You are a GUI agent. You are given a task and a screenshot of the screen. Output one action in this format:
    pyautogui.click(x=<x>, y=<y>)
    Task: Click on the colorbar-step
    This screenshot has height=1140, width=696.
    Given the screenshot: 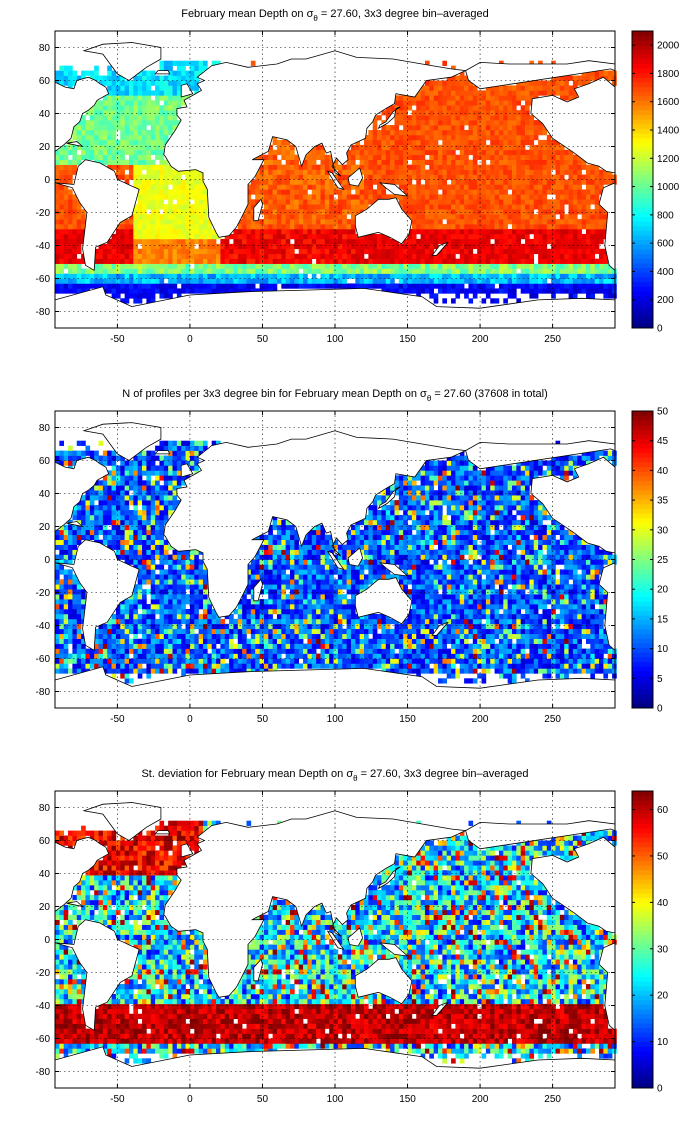 What is the action you would take?
    pyautogui.click(x=642, y=47)
    